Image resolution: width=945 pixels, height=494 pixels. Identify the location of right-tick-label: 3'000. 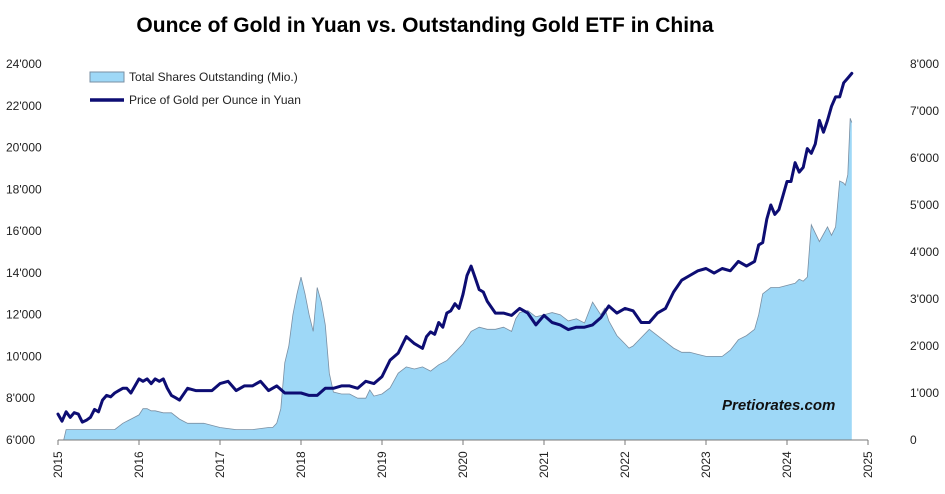
(924, 299).